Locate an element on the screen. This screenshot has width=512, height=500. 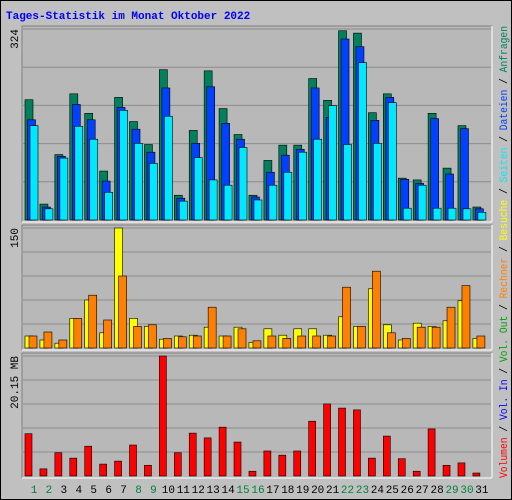
chart-title: Tages-Statistik im Monat Oktober 2022 is located at coordinates (128, 17).